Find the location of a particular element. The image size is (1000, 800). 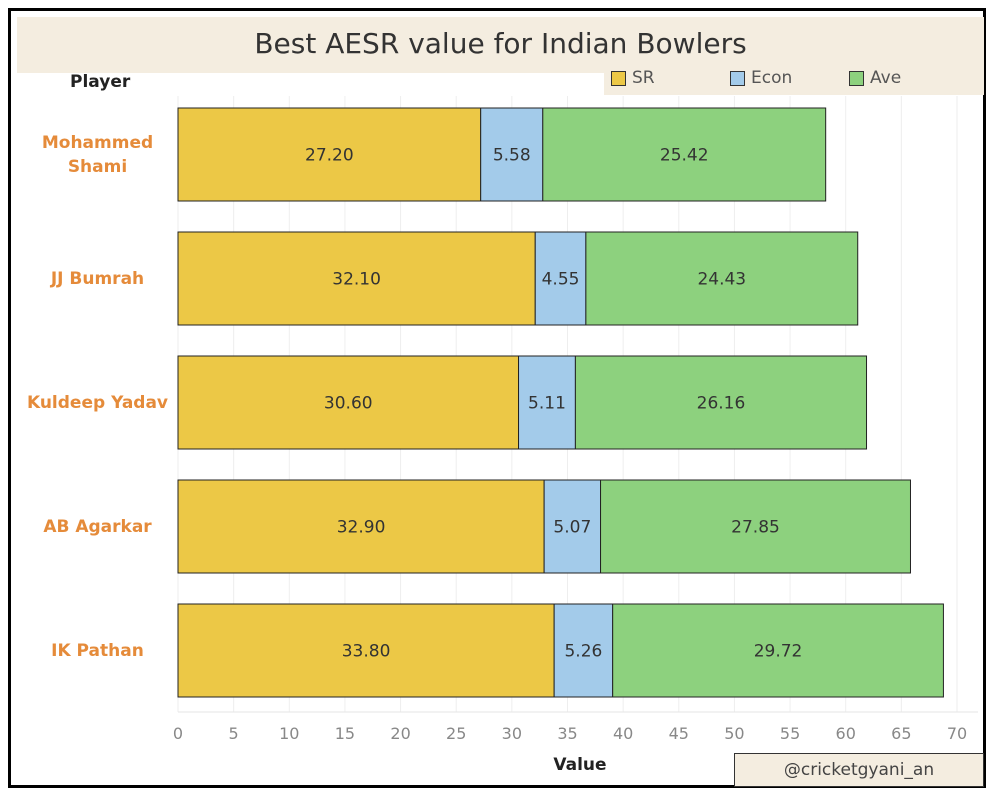

player-label-line: IK Pathan is located at coordinates (97, 650).